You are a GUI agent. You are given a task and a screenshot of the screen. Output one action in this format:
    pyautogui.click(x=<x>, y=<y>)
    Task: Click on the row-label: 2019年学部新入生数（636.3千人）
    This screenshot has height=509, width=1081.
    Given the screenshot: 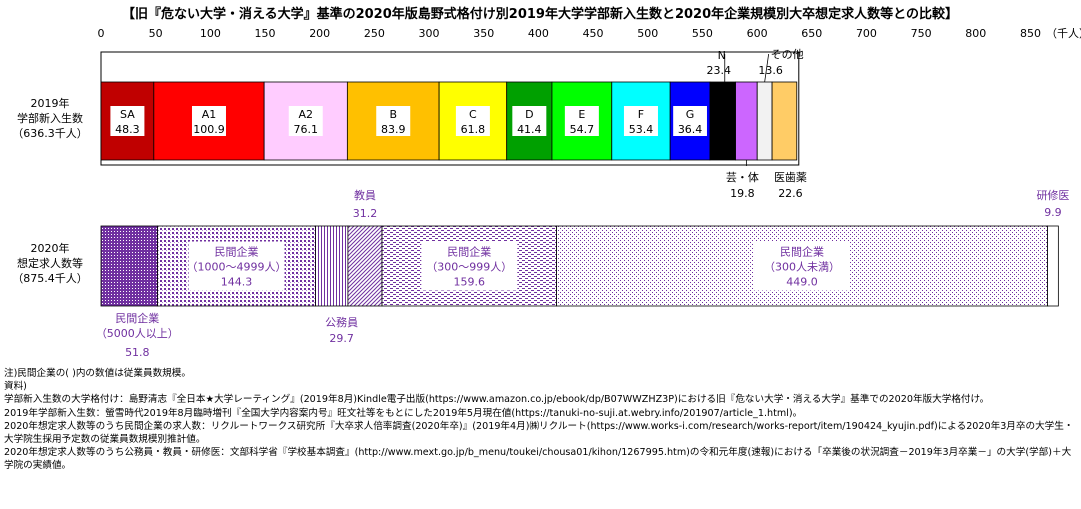 What is the action you would take?
    pyautogui.click(x=50, y=118)
    